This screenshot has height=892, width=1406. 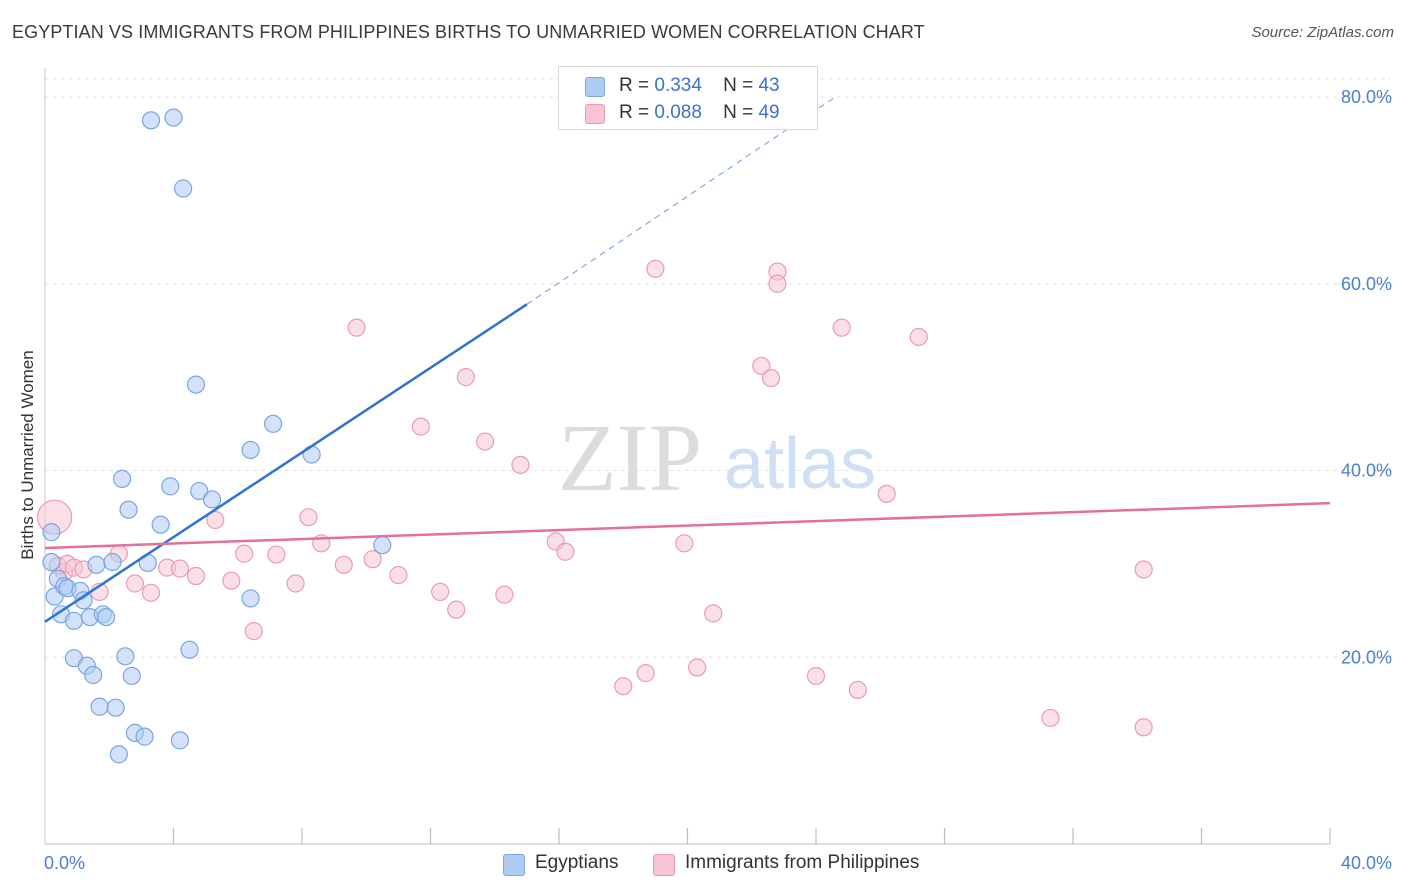 I want to click on x-tick-label-min: 0.0%, so click(x=64, y=863).